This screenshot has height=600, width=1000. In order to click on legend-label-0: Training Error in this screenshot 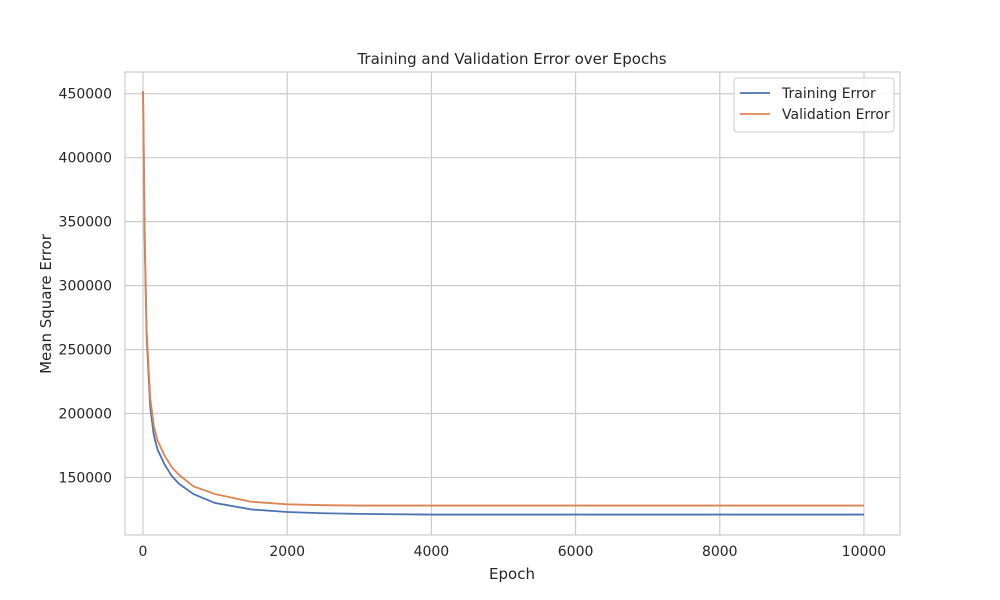, I will do `click(828, 94)`.